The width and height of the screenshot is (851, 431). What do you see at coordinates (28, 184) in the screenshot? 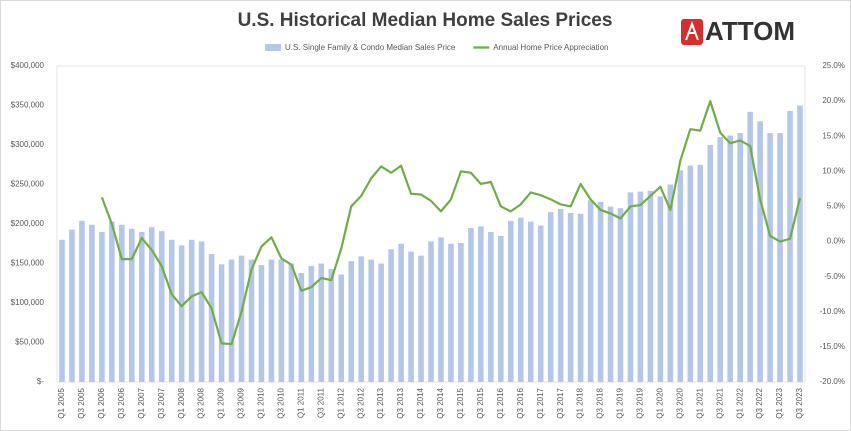
I see `y-tick-label: $250,000` at bounding box center [28, 184].